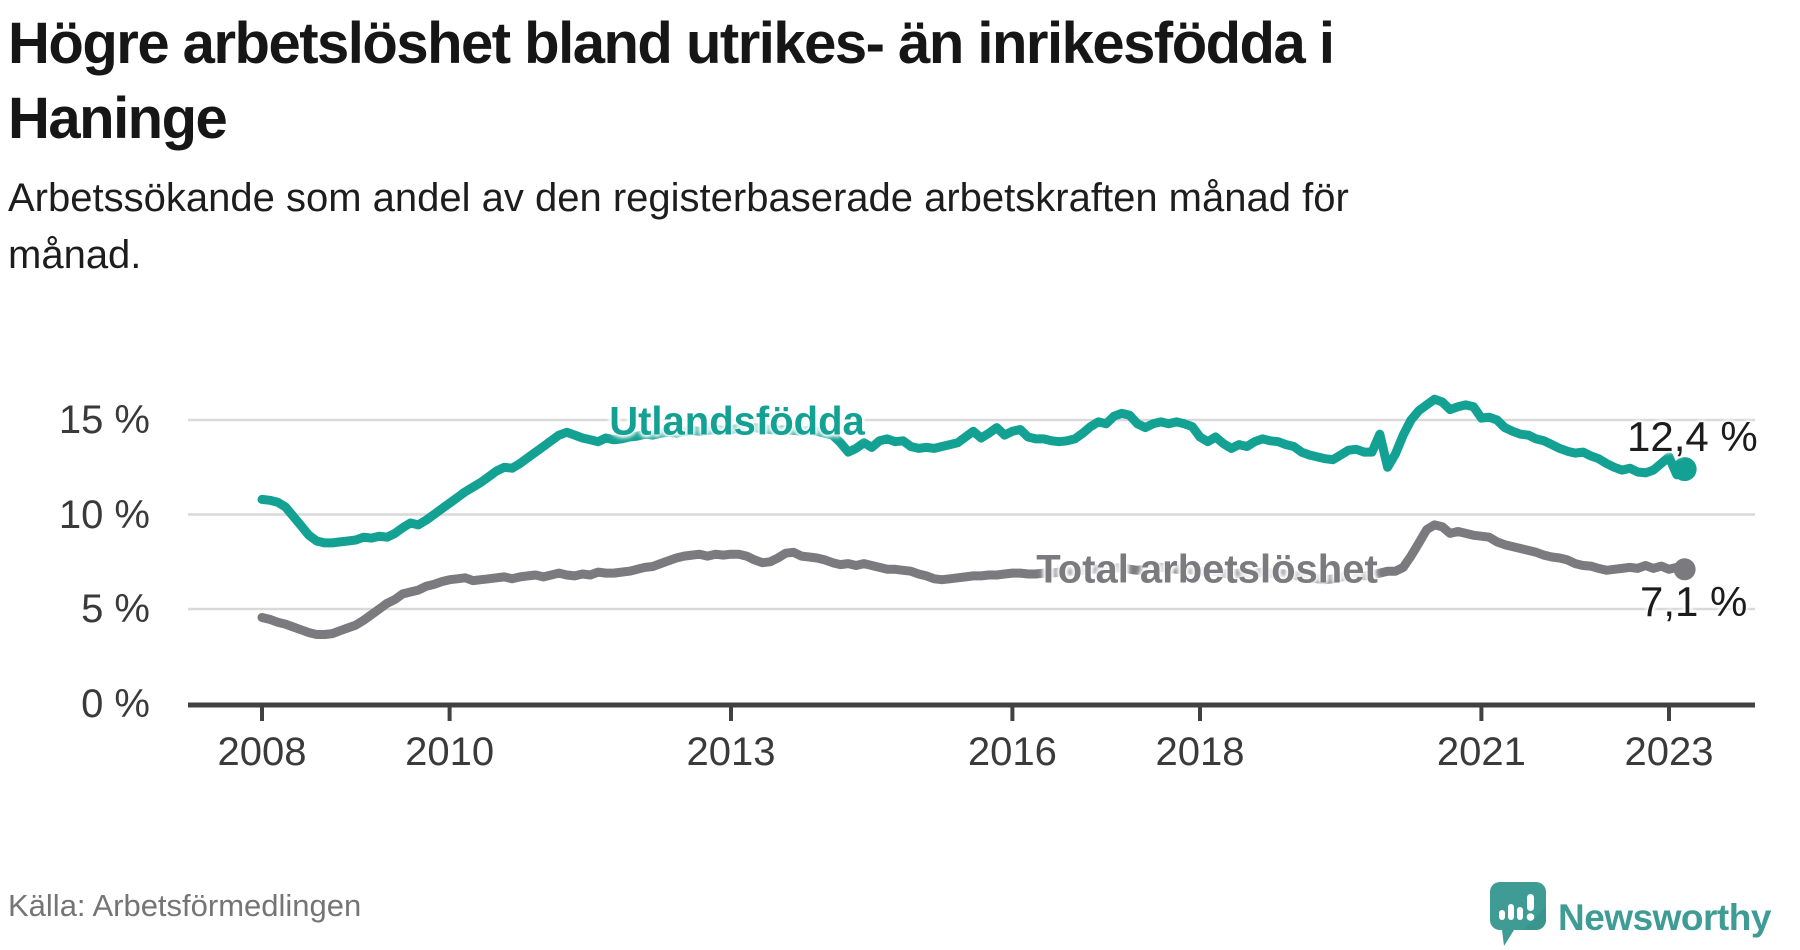 The height and width of the screenshot is (950, 1800). What do you see at coordinates (731, 752) in the screenshot?
I see `x-tick-label: 2013` at bounding box center [731, 752].